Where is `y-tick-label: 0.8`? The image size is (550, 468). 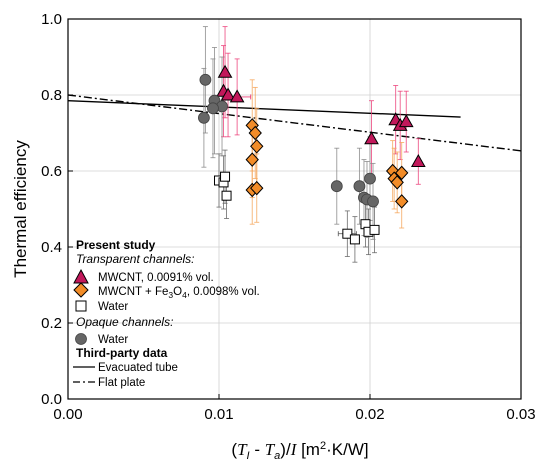
y-tick-label: 0.8 is located at coordinates (51, 95).